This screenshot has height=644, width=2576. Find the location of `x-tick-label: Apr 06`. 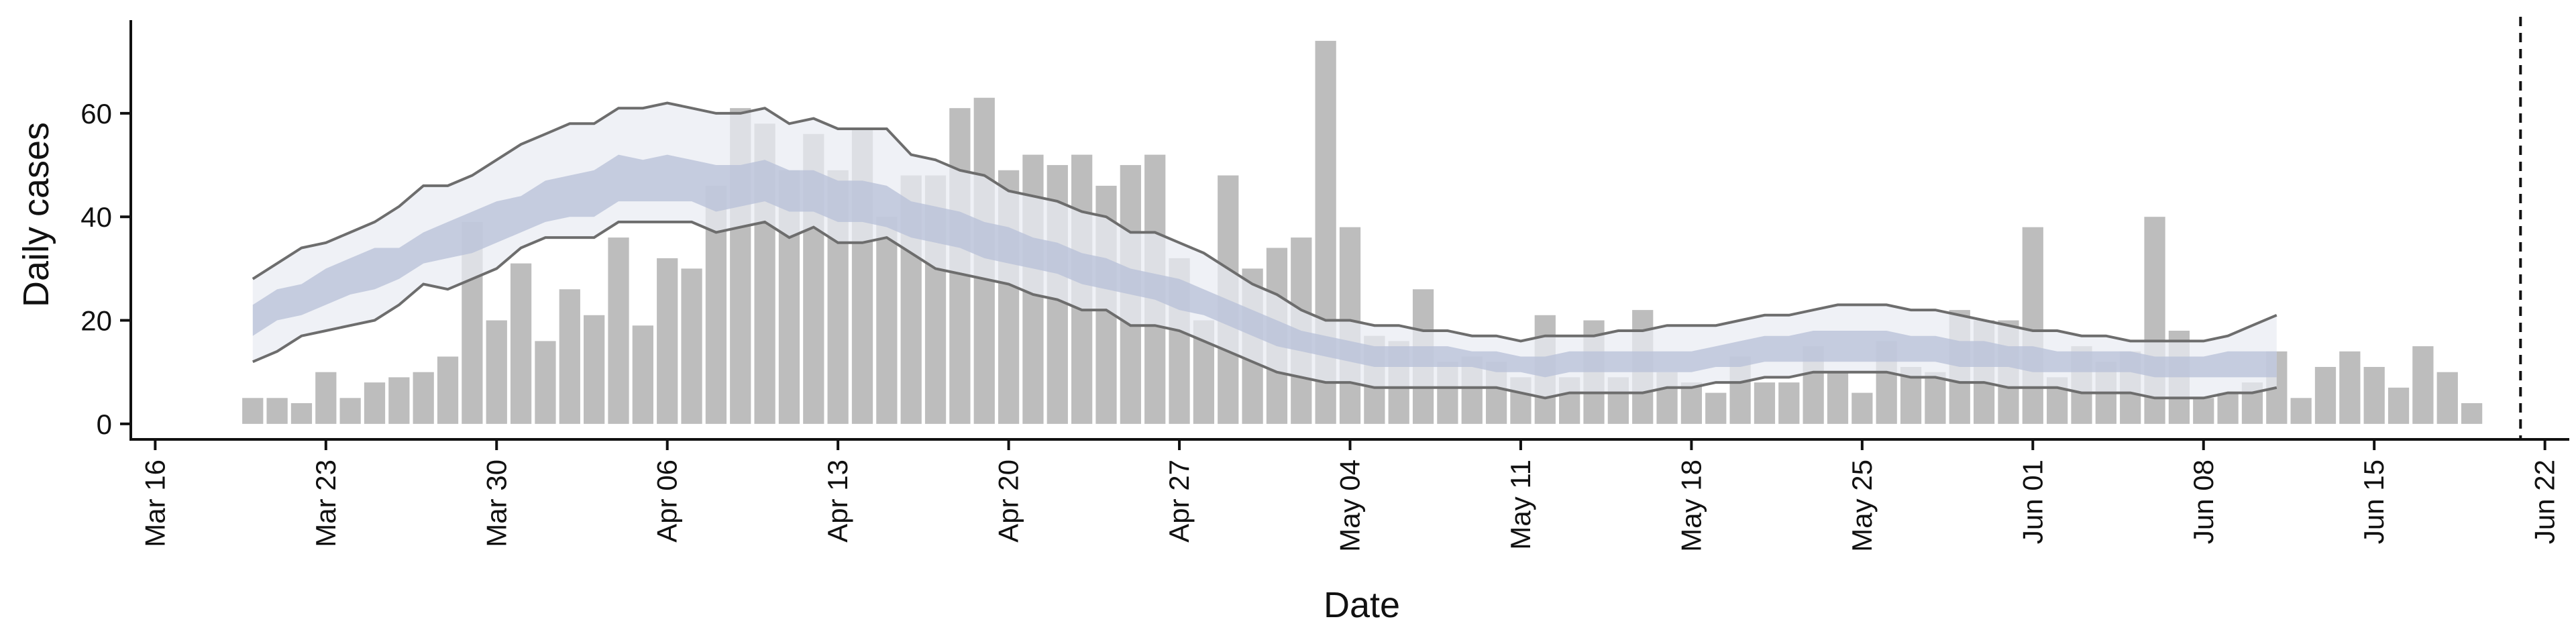

x-tick-label: Apr 06 is located at coordinates (667, 501).